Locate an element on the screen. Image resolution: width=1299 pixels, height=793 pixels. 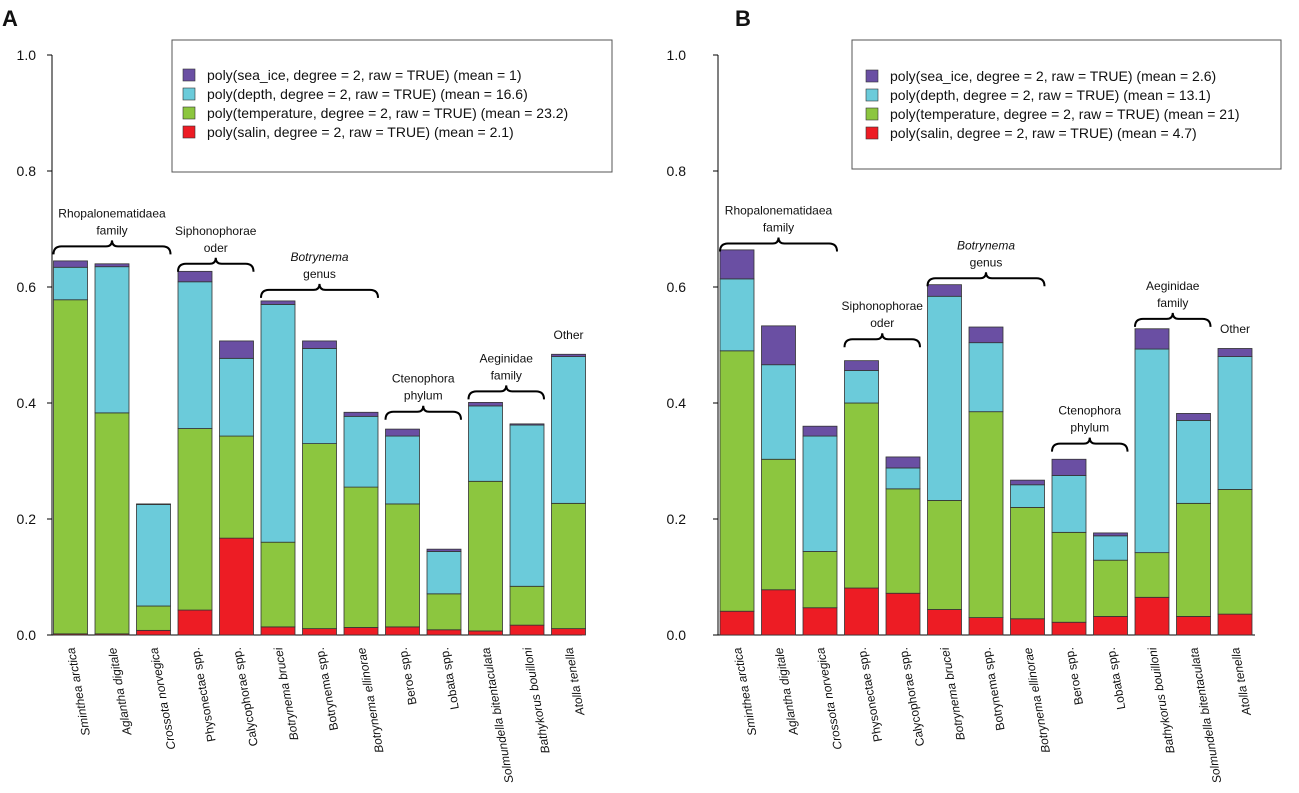
group-label: phylum is located at coordinates (1089, 428).